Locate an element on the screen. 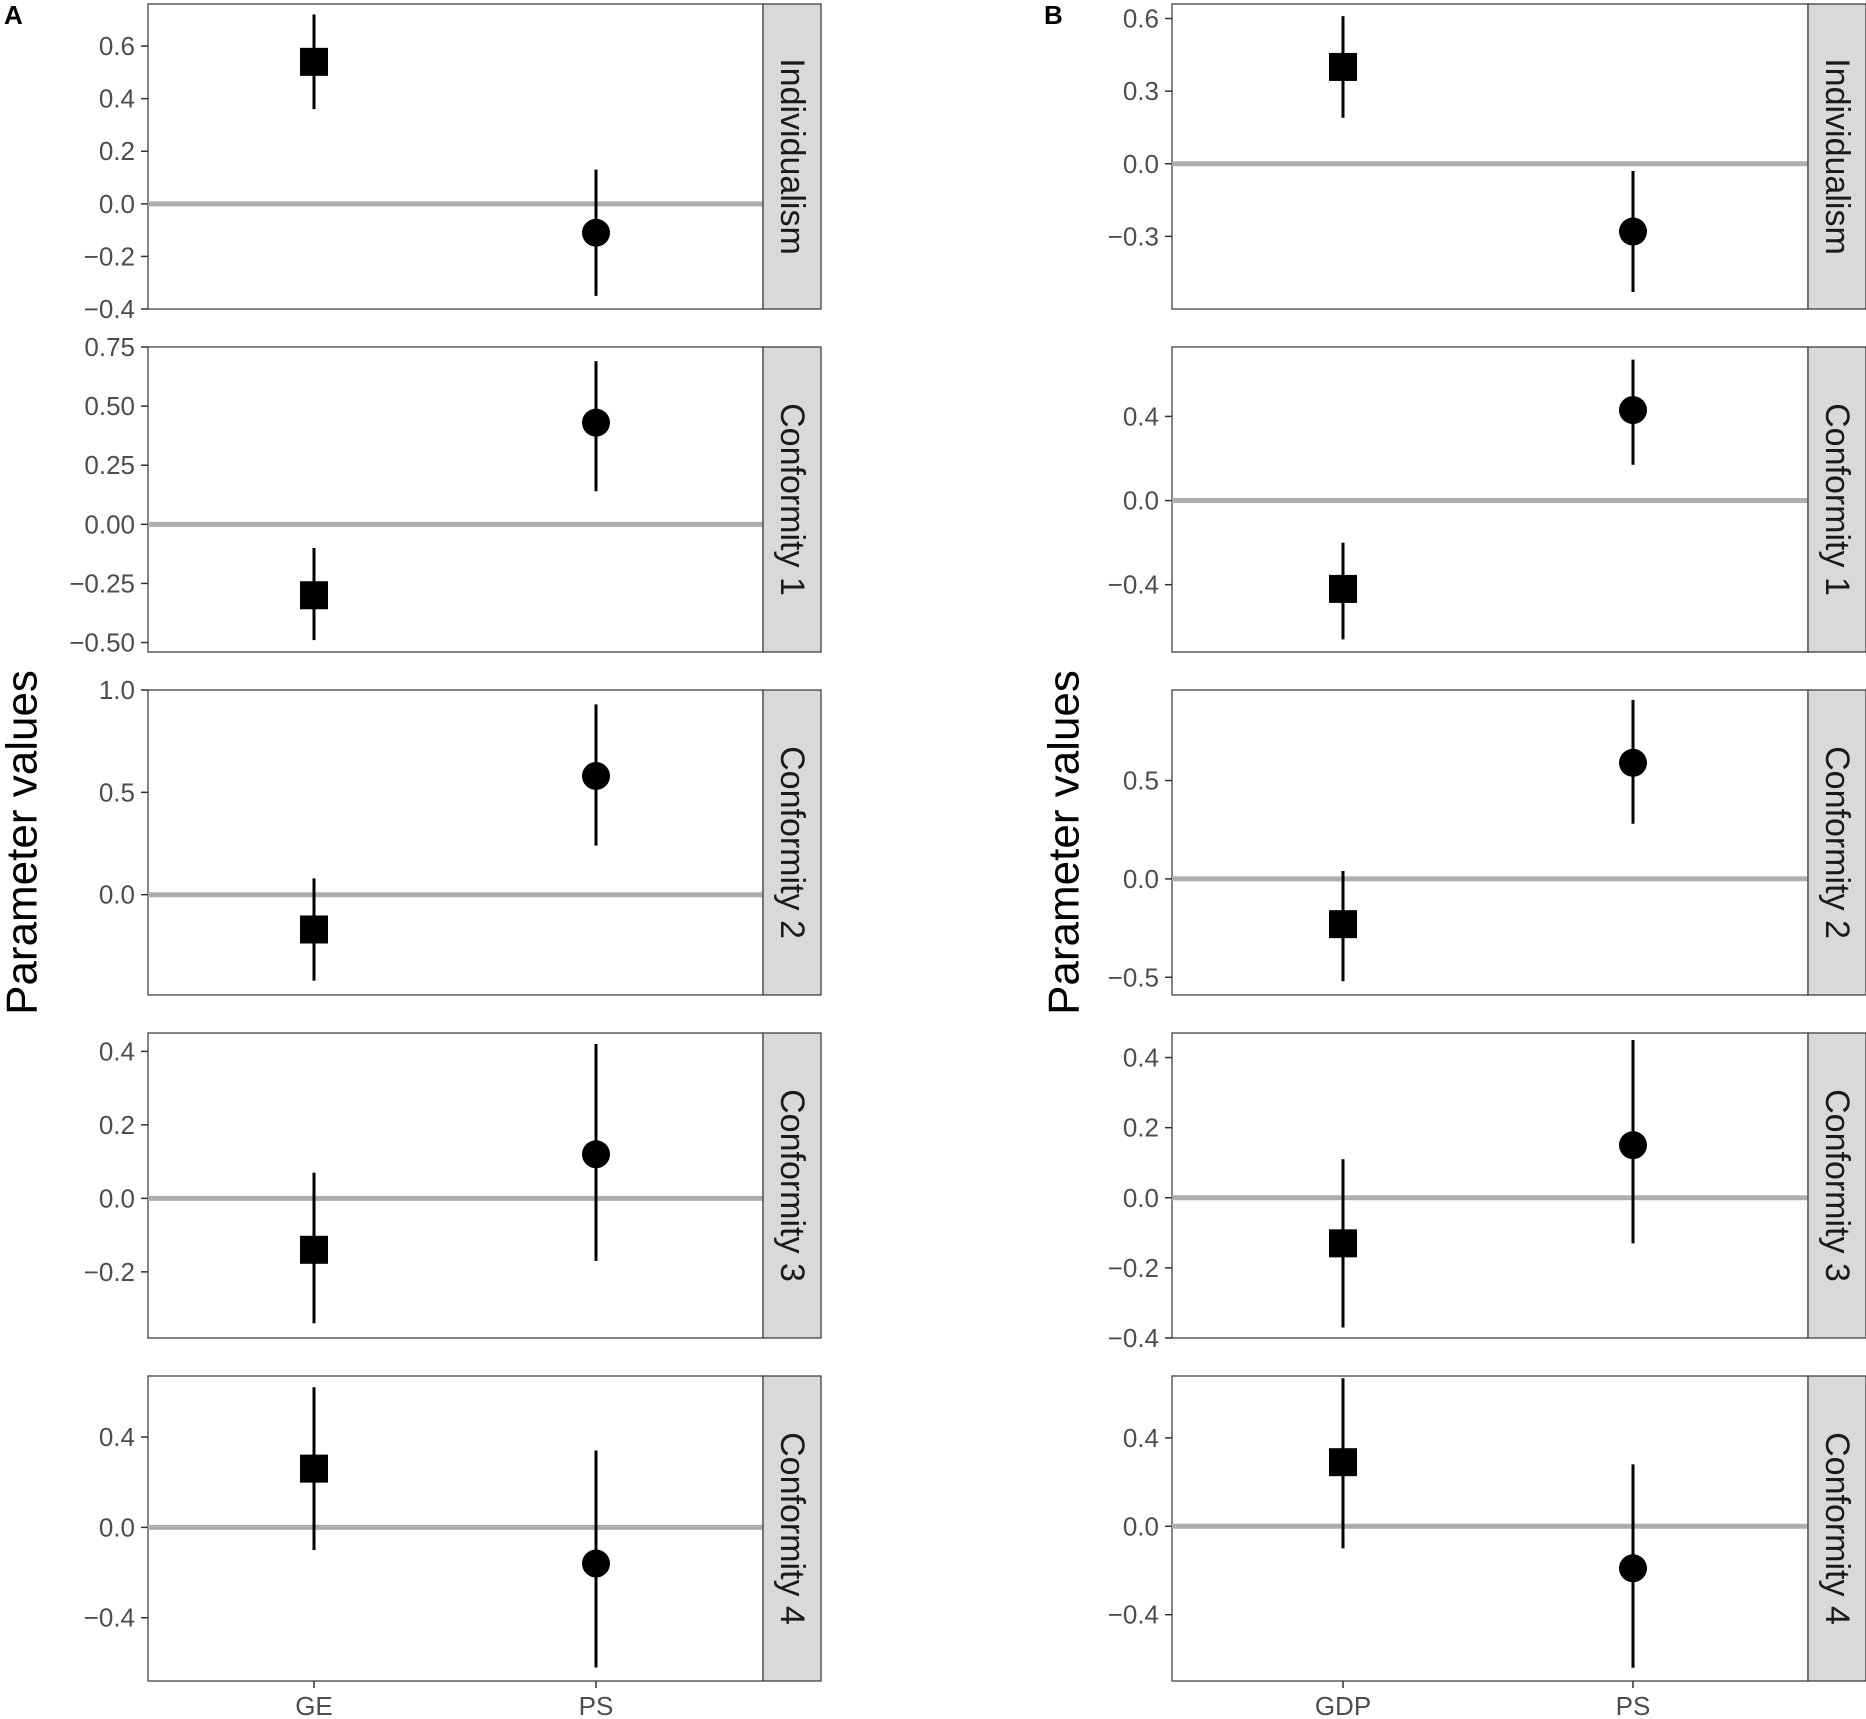 The height and width of the screenshot is (1719, 1866). facet: 0.6 0.3 0.0 −0.3 Individualism is located at coordinates (1487, 156).